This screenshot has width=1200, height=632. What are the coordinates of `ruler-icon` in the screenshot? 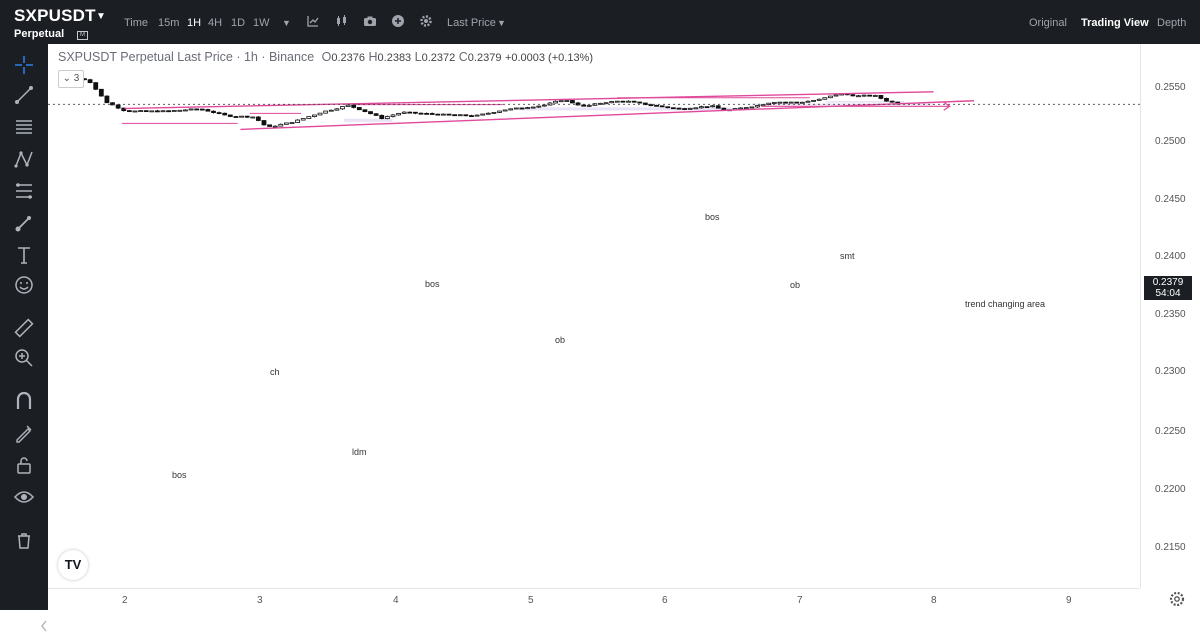 It's located at (24, 328).